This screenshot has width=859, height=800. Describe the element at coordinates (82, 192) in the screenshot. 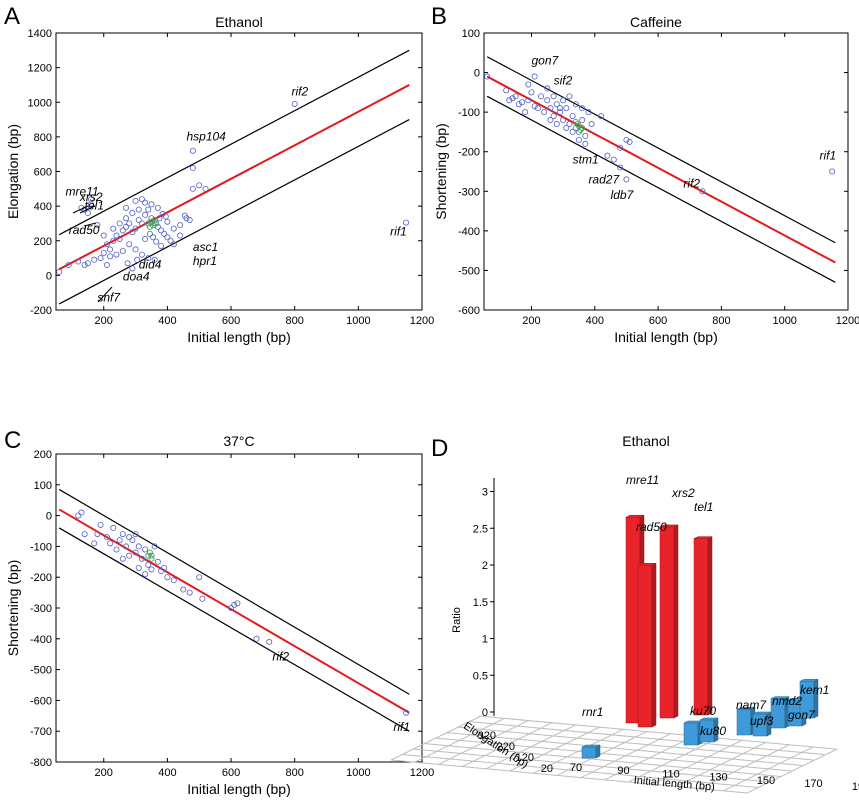

I see `gene-annotation: mre11` at that location.